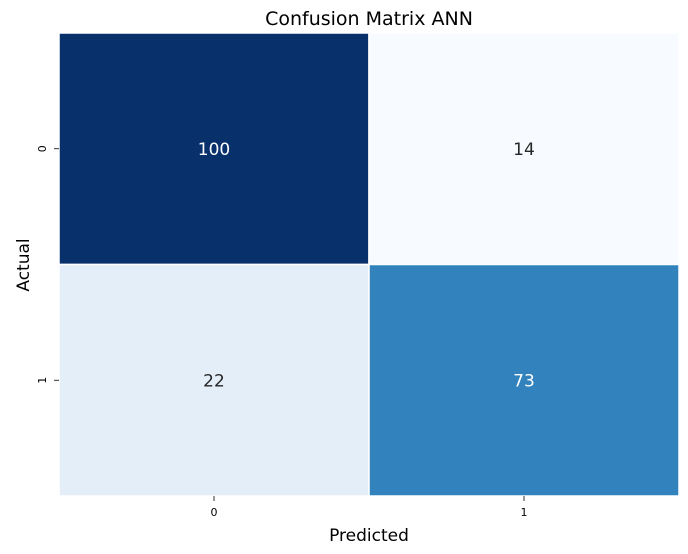 This screenshot has width=688, height=554. Describe the element at coordinates (369, 19) in the screenshot. I see `chart-title: Confusion Matrix ANN` at that location.